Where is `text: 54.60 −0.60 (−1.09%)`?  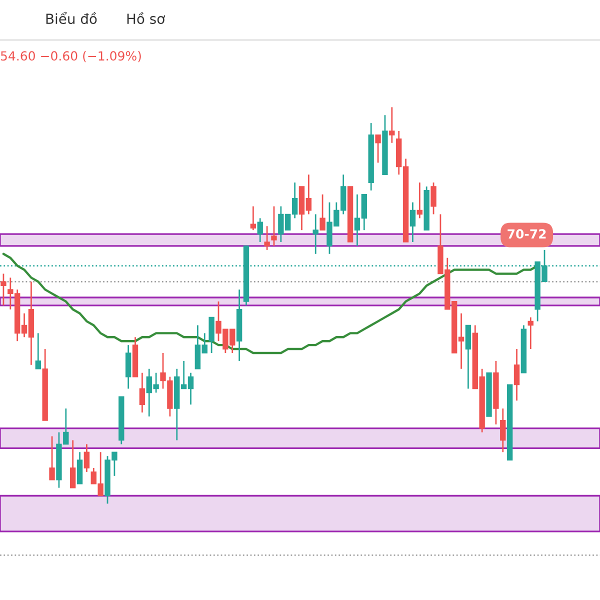
text: 54.60 −0.60 (−1.09%) is located at coordinates (70, 56).